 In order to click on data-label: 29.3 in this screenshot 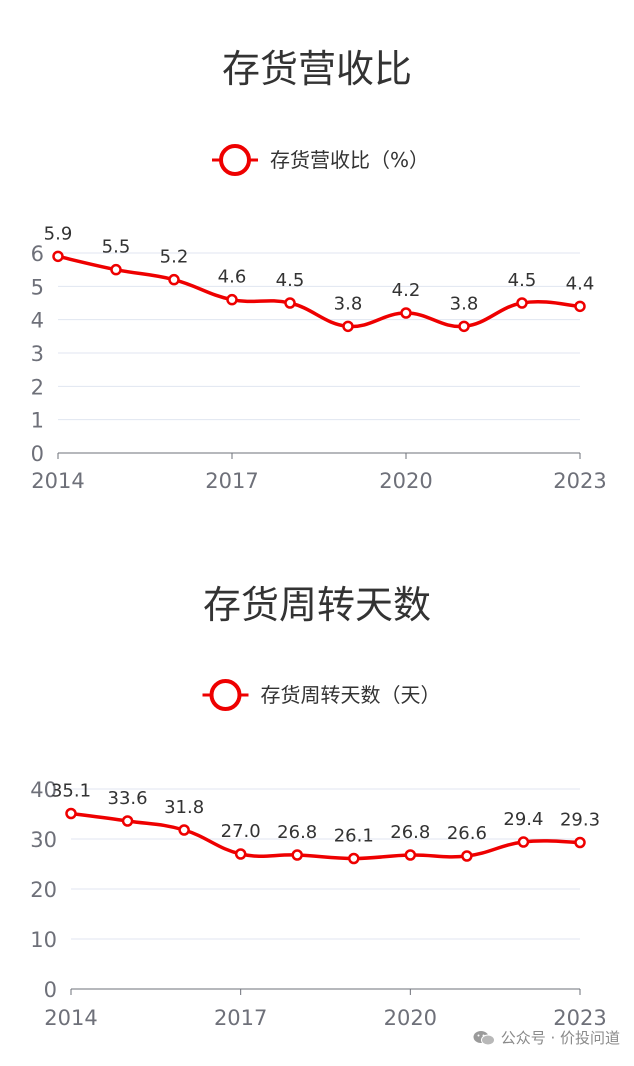, I will do `click(580, 820)`.